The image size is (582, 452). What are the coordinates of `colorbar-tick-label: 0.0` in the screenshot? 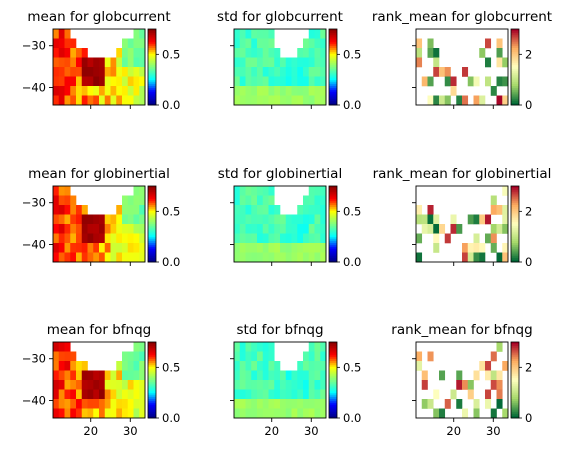 It's located at (171, 105).